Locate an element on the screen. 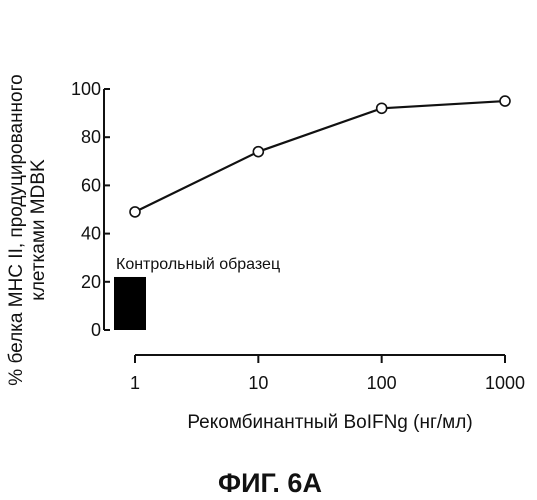 The height and width of the screenshot is (500, 537). x-axis-title: Рекомбинантный BoIFNg (нг/мл) is located at coordinates (329, 422).